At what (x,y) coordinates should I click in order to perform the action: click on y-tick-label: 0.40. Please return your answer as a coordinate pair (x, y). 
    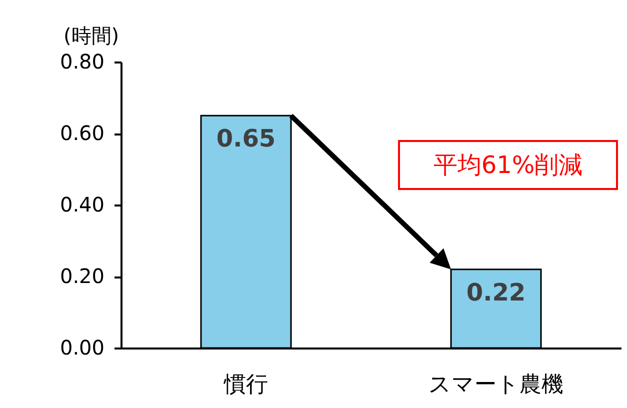
    Looking at the image, I should click on (82, 204).